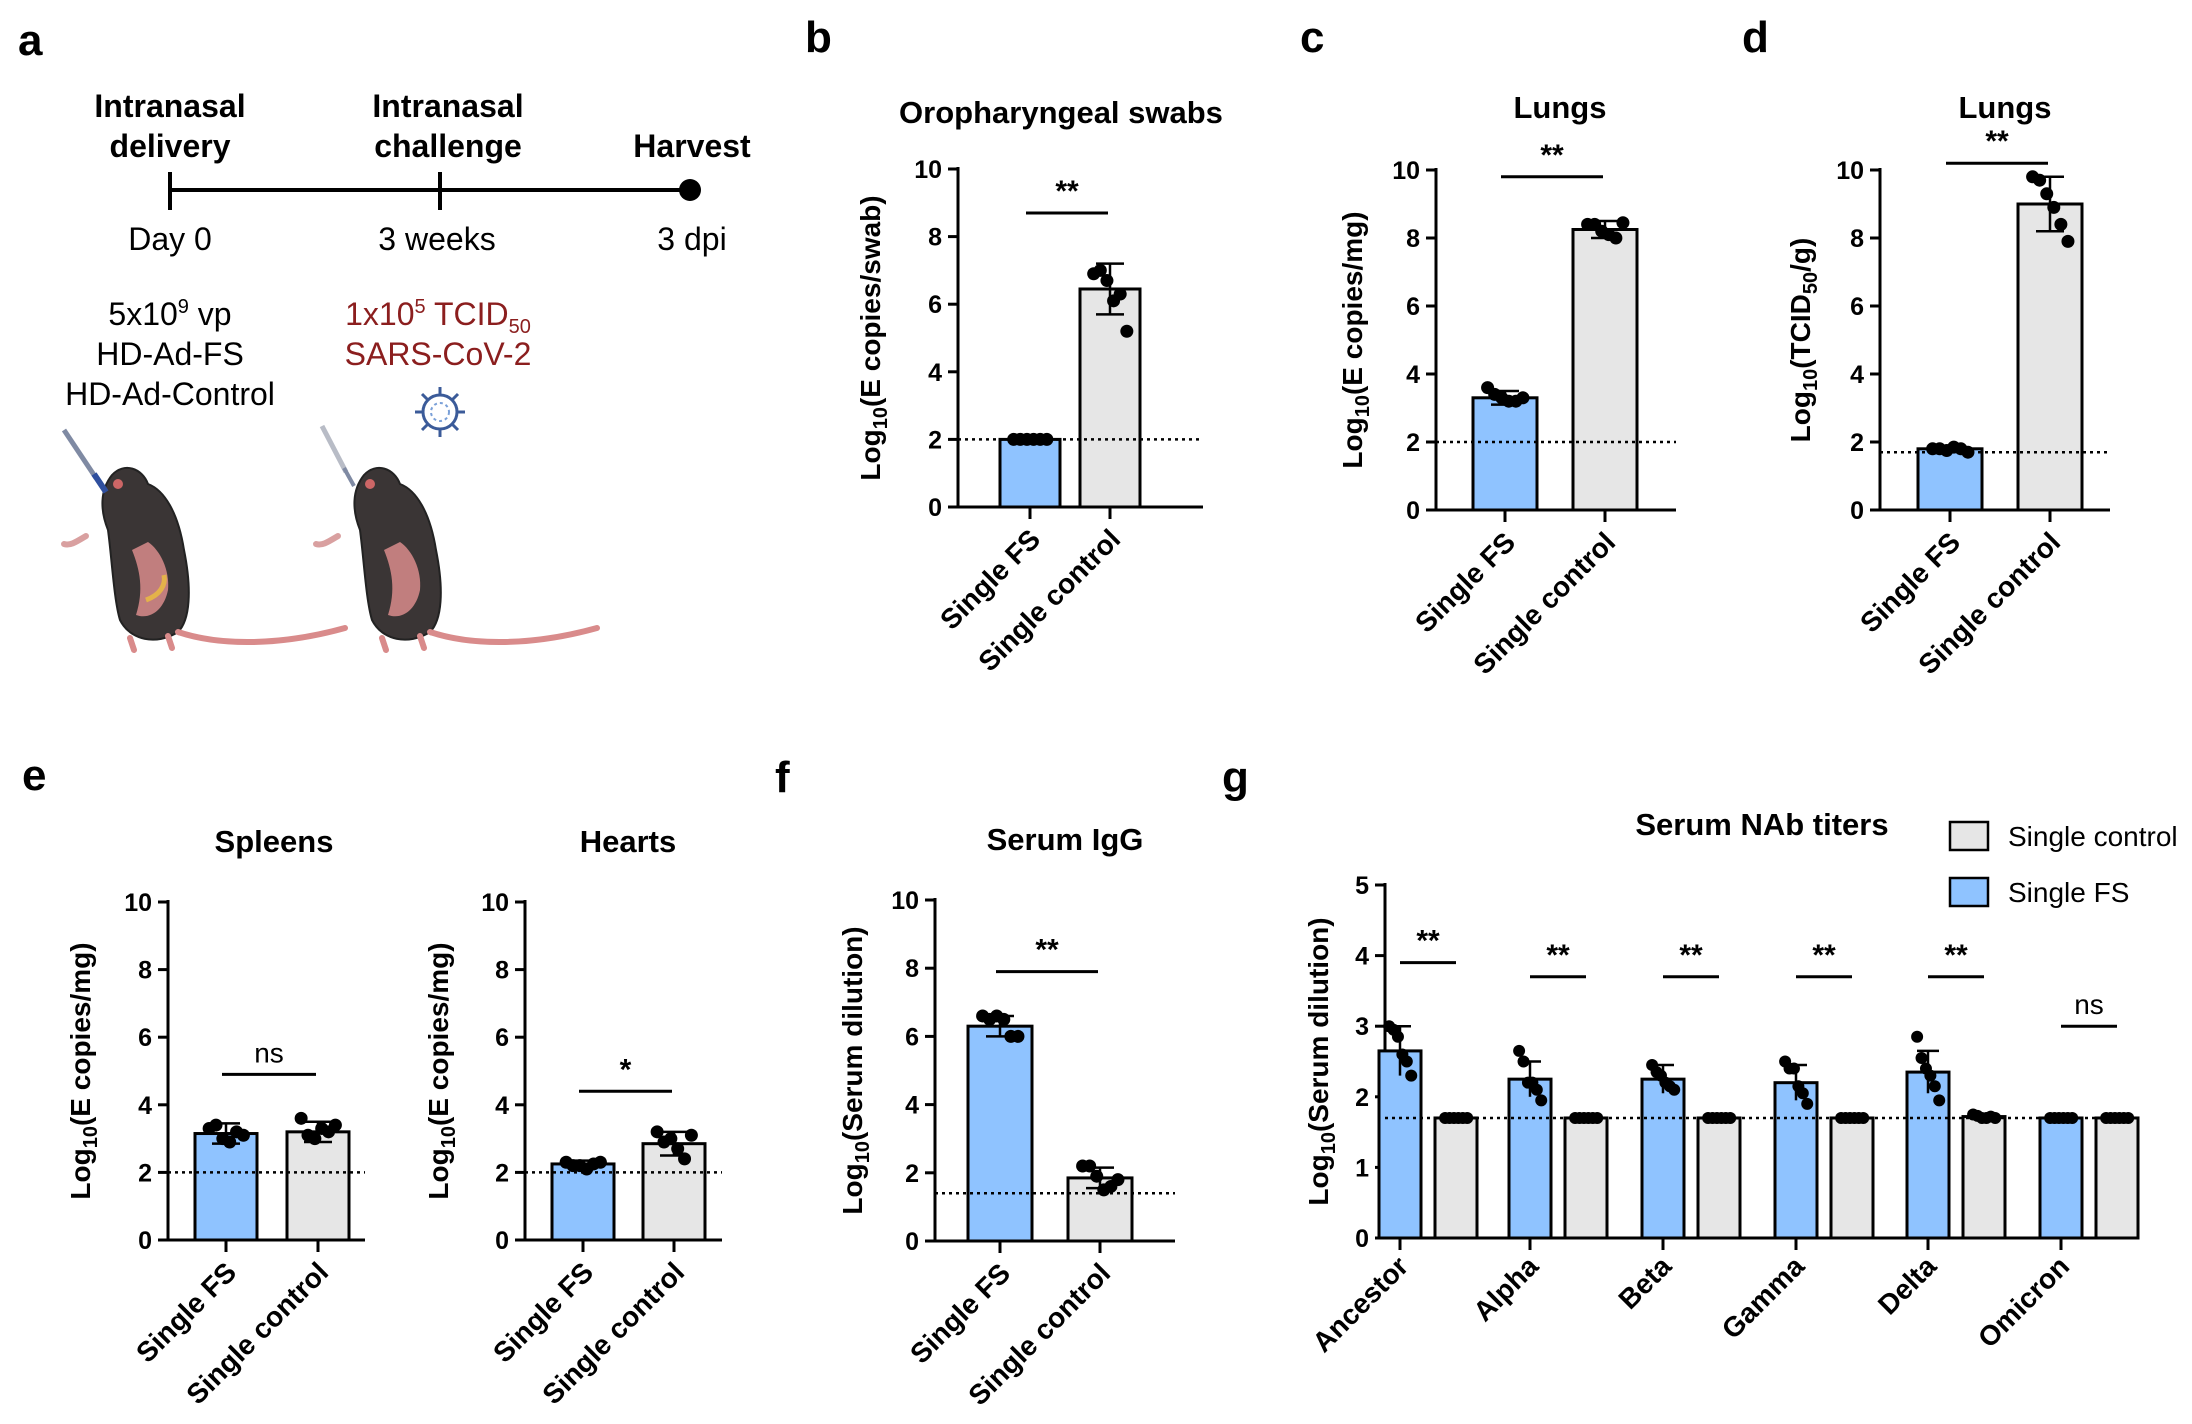 The image size is (2192, 1424). I want to click on panel-label-a: a, so click(30, 40).